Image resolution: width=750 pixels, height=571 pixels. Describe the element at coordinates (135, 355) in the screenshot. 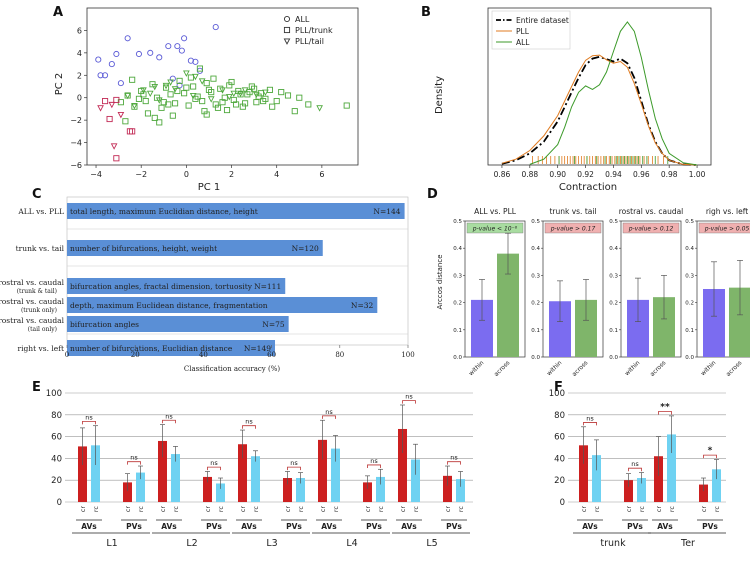

I see `panel-c-xtick-label: 20` at that location.